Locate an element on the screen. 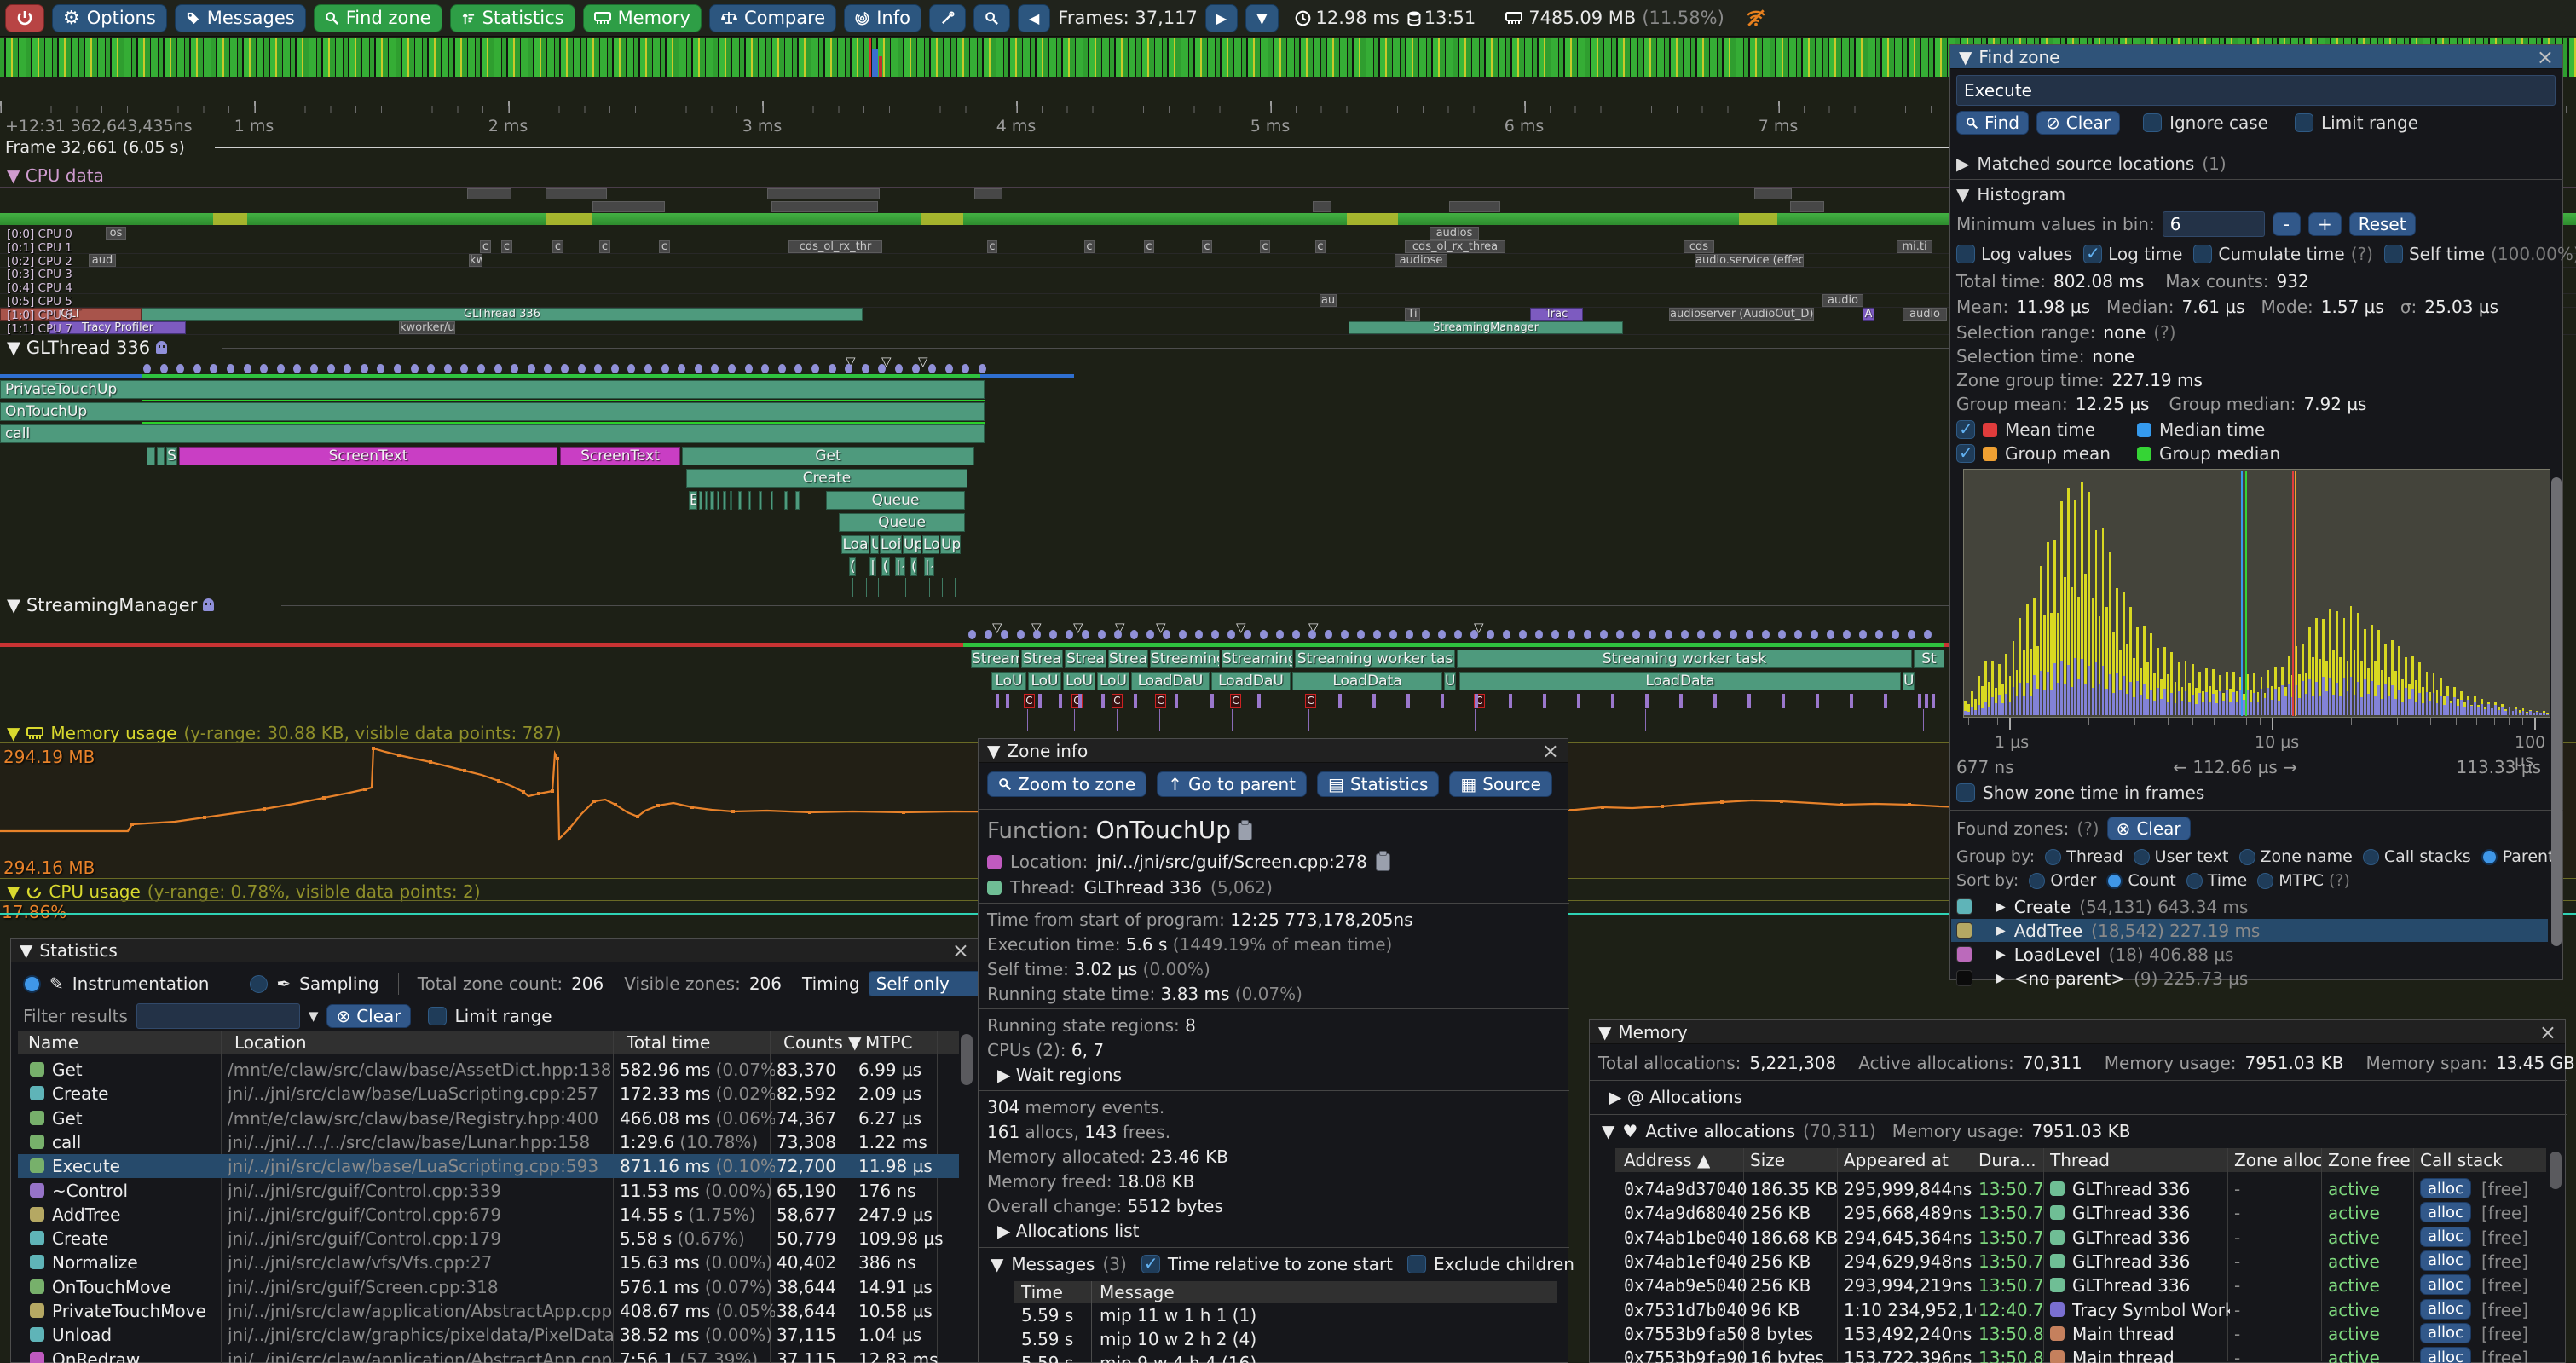  zone-bar: OnTouchUp is located at coordinates (492, 412).